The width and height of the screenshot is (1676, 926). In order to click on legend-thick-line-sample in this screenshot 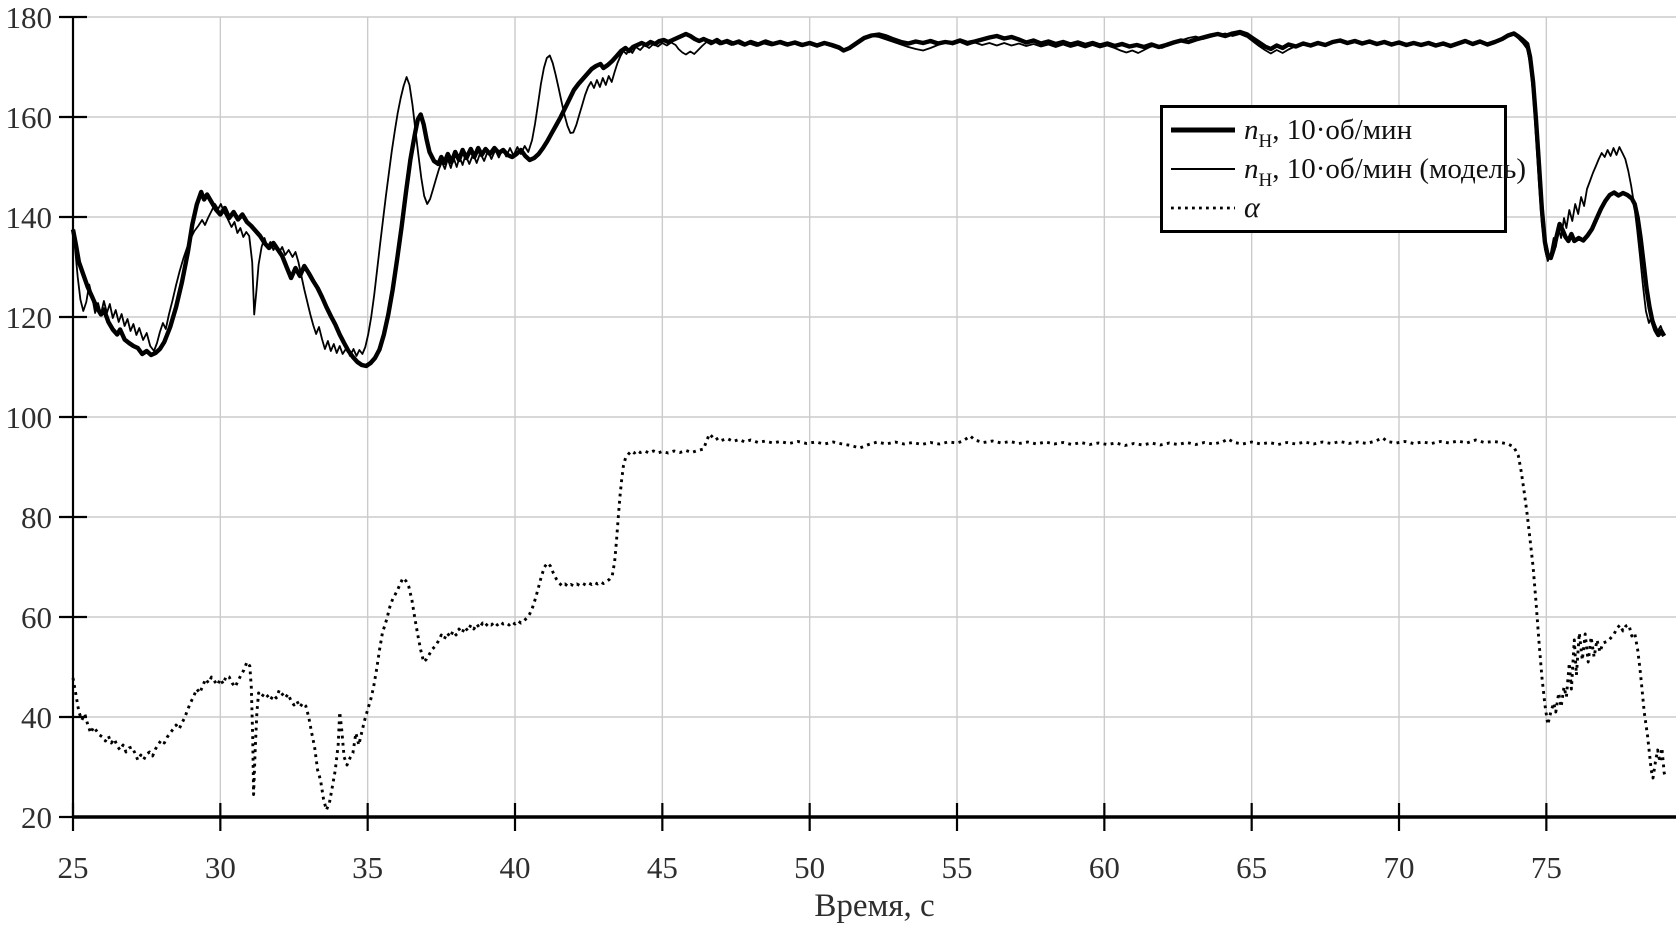, I will do `click(1203, 130)`.